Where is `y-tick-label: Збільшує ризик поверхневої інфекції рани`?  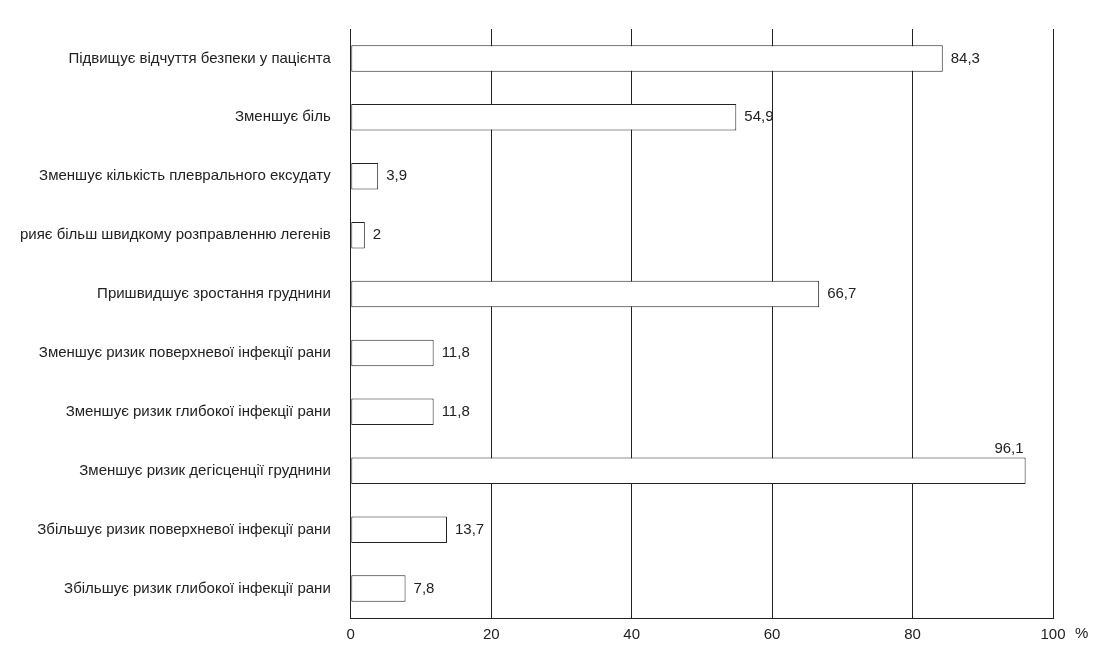
y-tick-label: Збільшує ризик поверхневої інфекції рани is located at coordinates (184, 528).